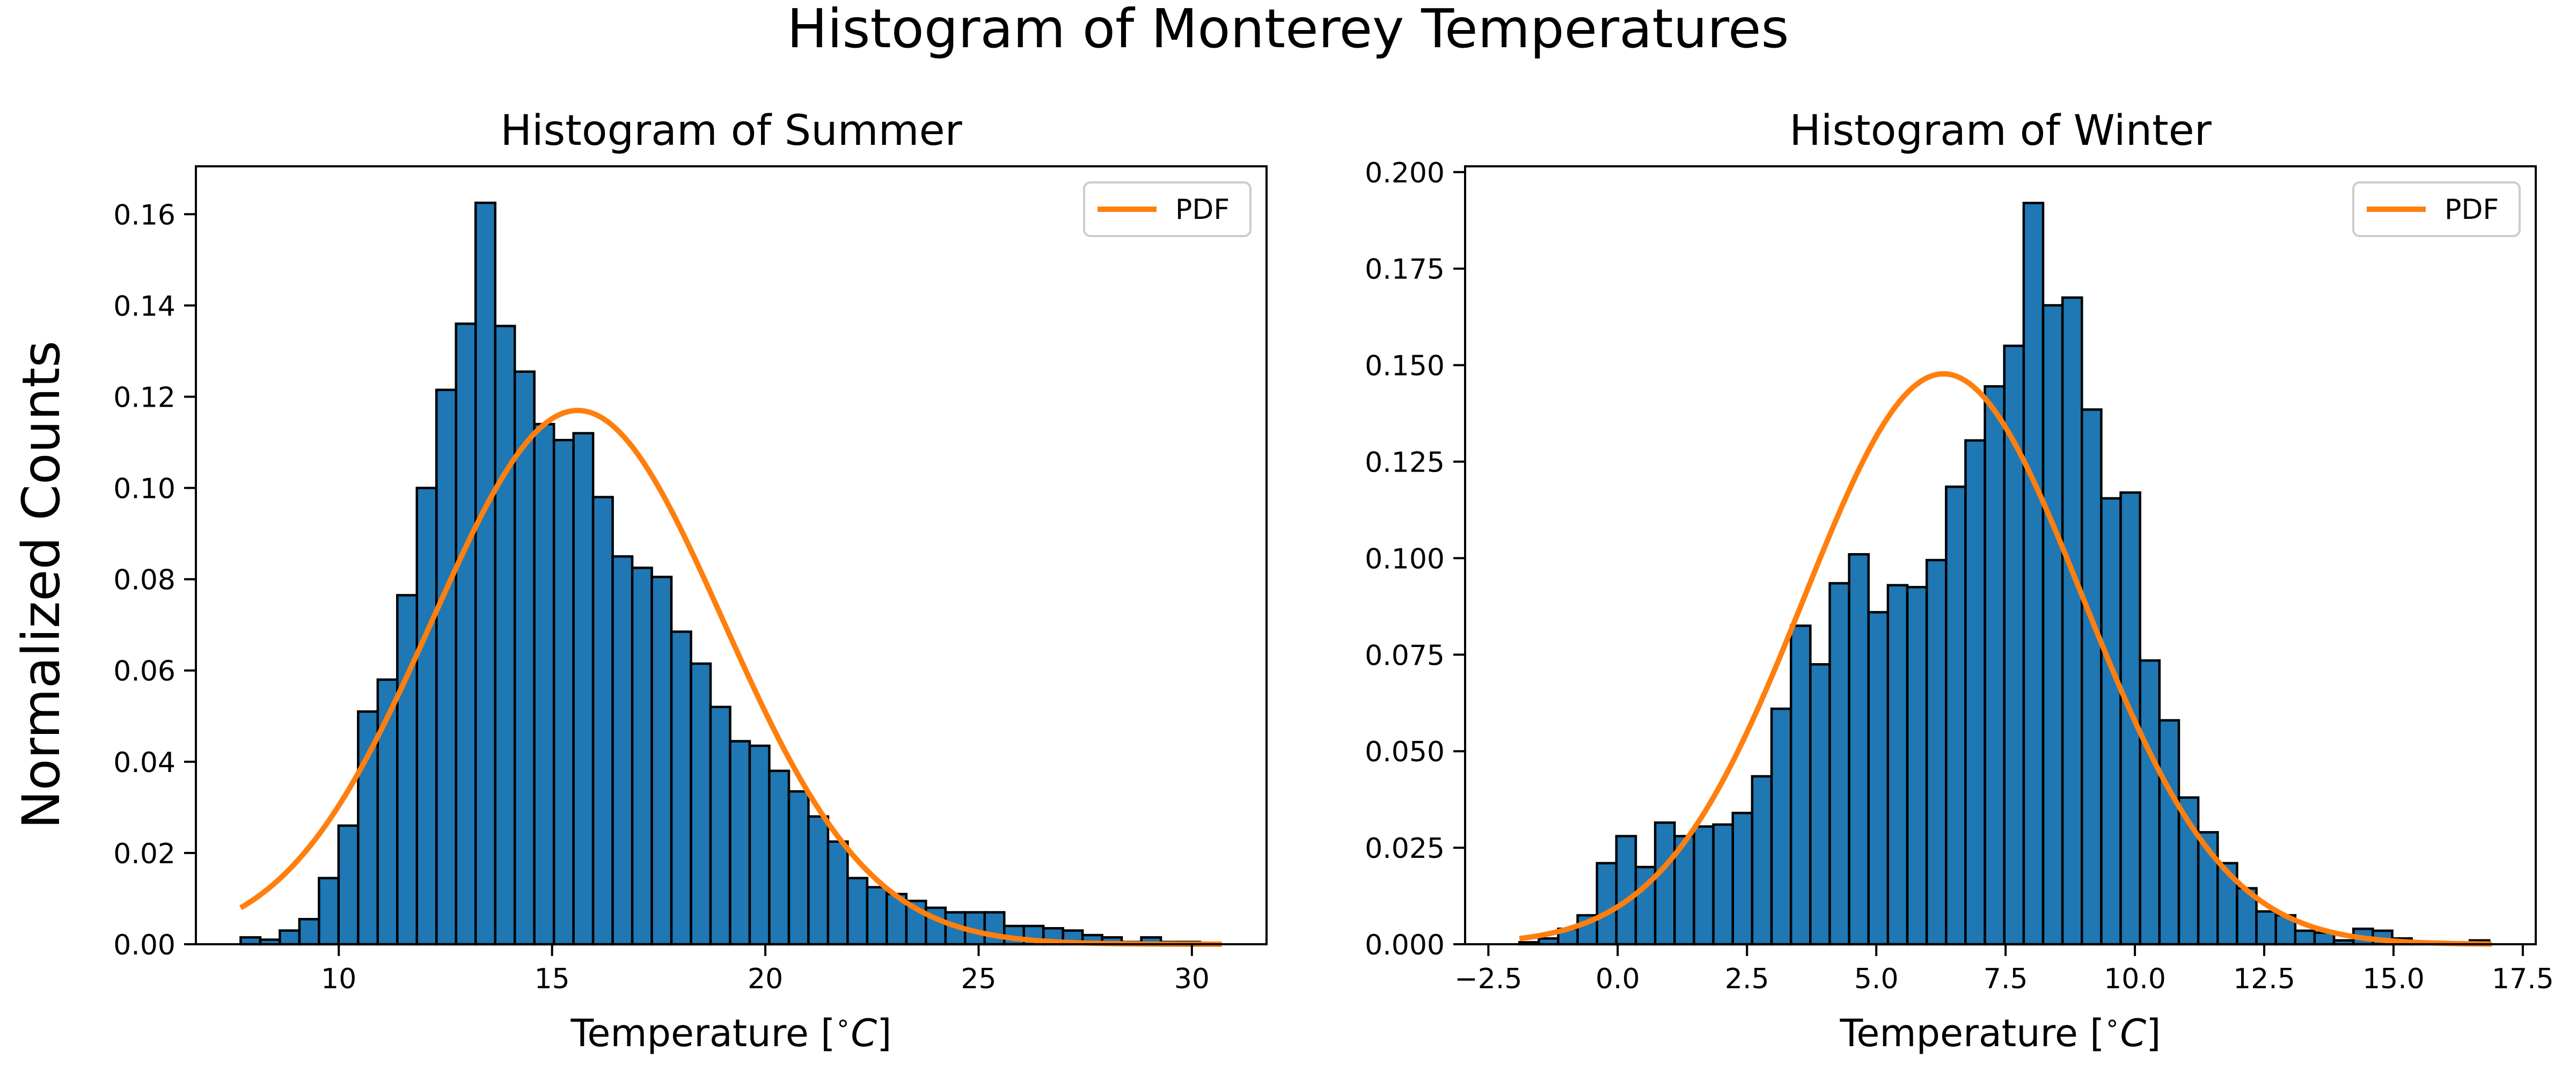 The height and width of the screenshot is (1073, 2576). Describe the element at coordinates (1405, 752) in the screenshot. I see `winter-y-tick-label: 0.050` at that location.